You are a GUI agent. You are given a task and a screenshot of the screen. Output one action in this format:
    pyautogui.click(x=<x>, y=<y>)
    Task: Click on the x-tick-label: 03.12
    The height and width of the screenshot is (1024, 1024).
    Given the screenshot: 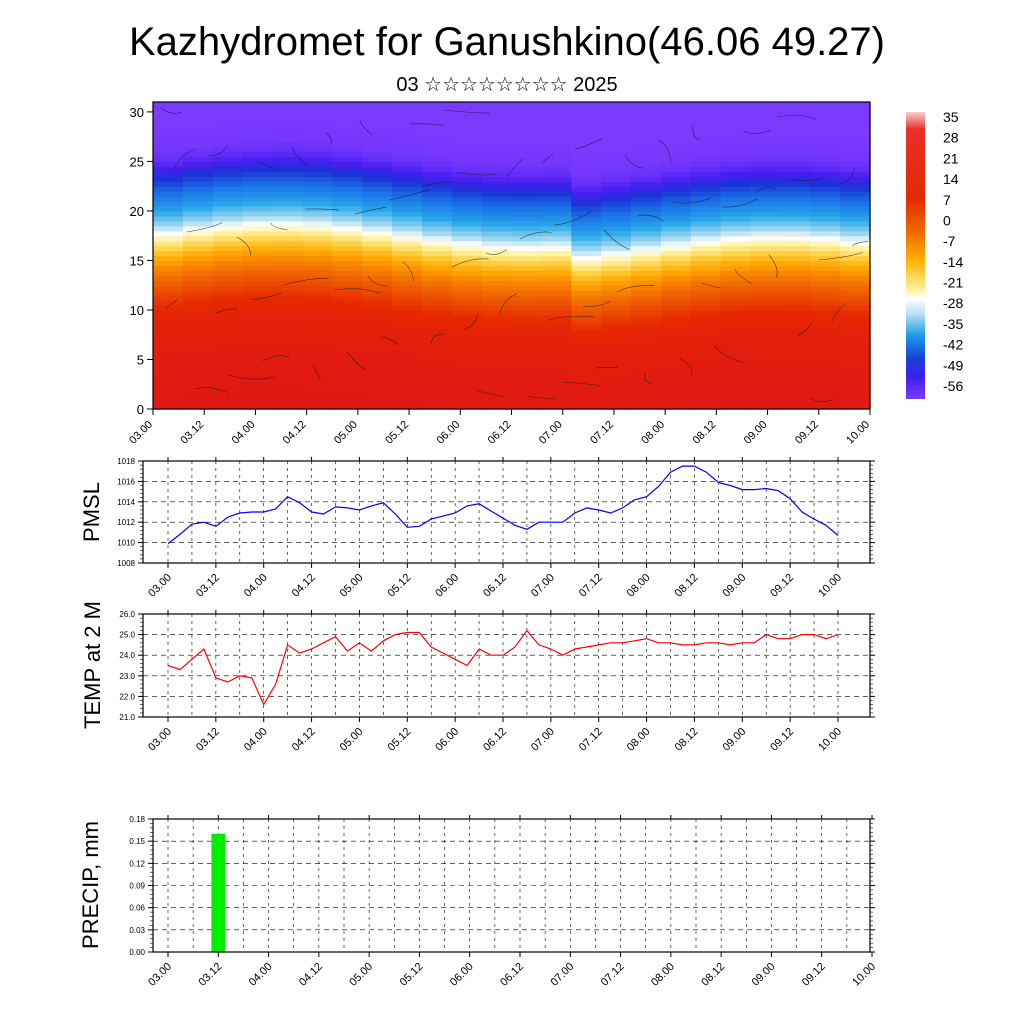 What is the action you would take?
    pyautogui.click(x=210, y=975)
    